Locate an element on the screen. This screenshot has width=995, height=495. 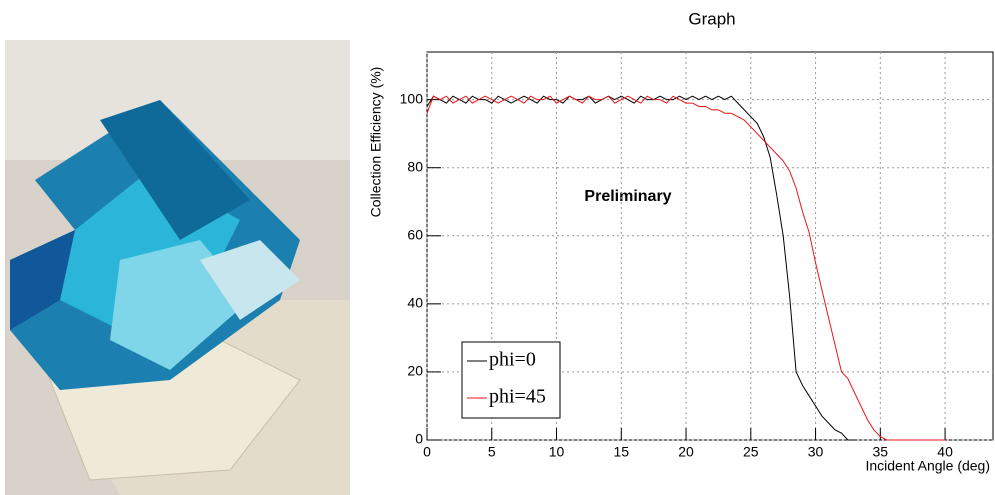
x-tick-label: 25 is located at coordinates (751, 452).